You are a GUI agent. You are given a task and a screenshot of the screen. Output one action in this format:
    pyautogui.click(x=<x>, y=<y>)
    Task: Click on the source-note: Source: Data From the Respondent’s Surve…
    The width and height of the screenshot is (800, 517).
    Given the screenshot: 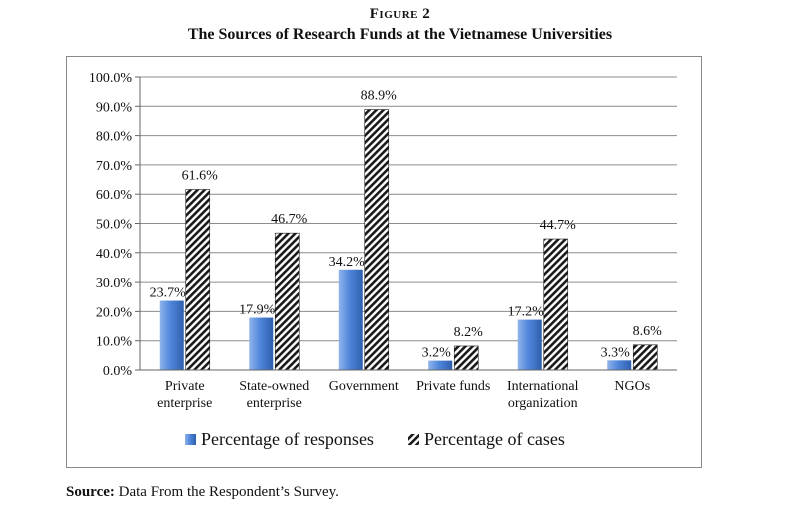 What is the action you would take?
    pyautogui.click(x=202, y=492)
    